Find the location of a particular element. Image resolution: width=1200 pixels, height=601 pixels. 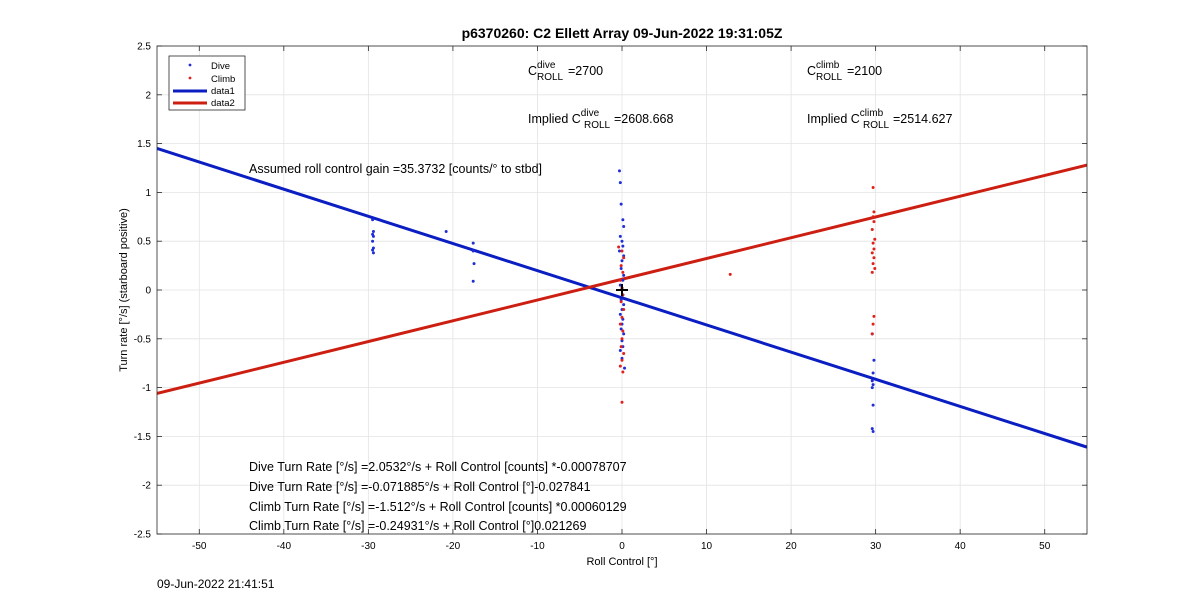

c-roll-dive-annotation: Cdive ROLL =2700 is located at coordinates (565, 71).